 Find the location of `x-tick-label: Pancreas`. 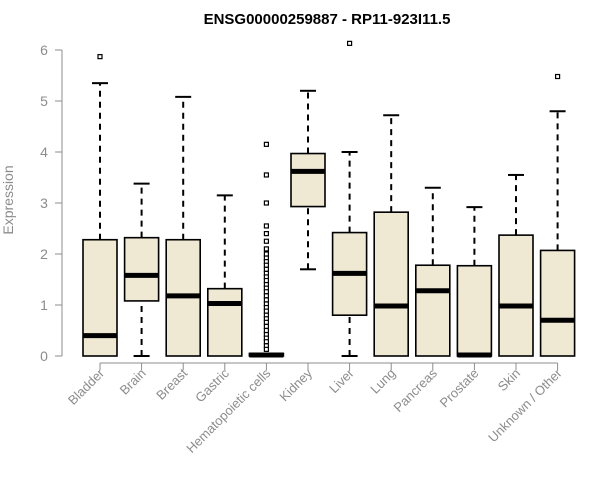

x-tick-label: Pancreas is located at coordinates (415, 390).